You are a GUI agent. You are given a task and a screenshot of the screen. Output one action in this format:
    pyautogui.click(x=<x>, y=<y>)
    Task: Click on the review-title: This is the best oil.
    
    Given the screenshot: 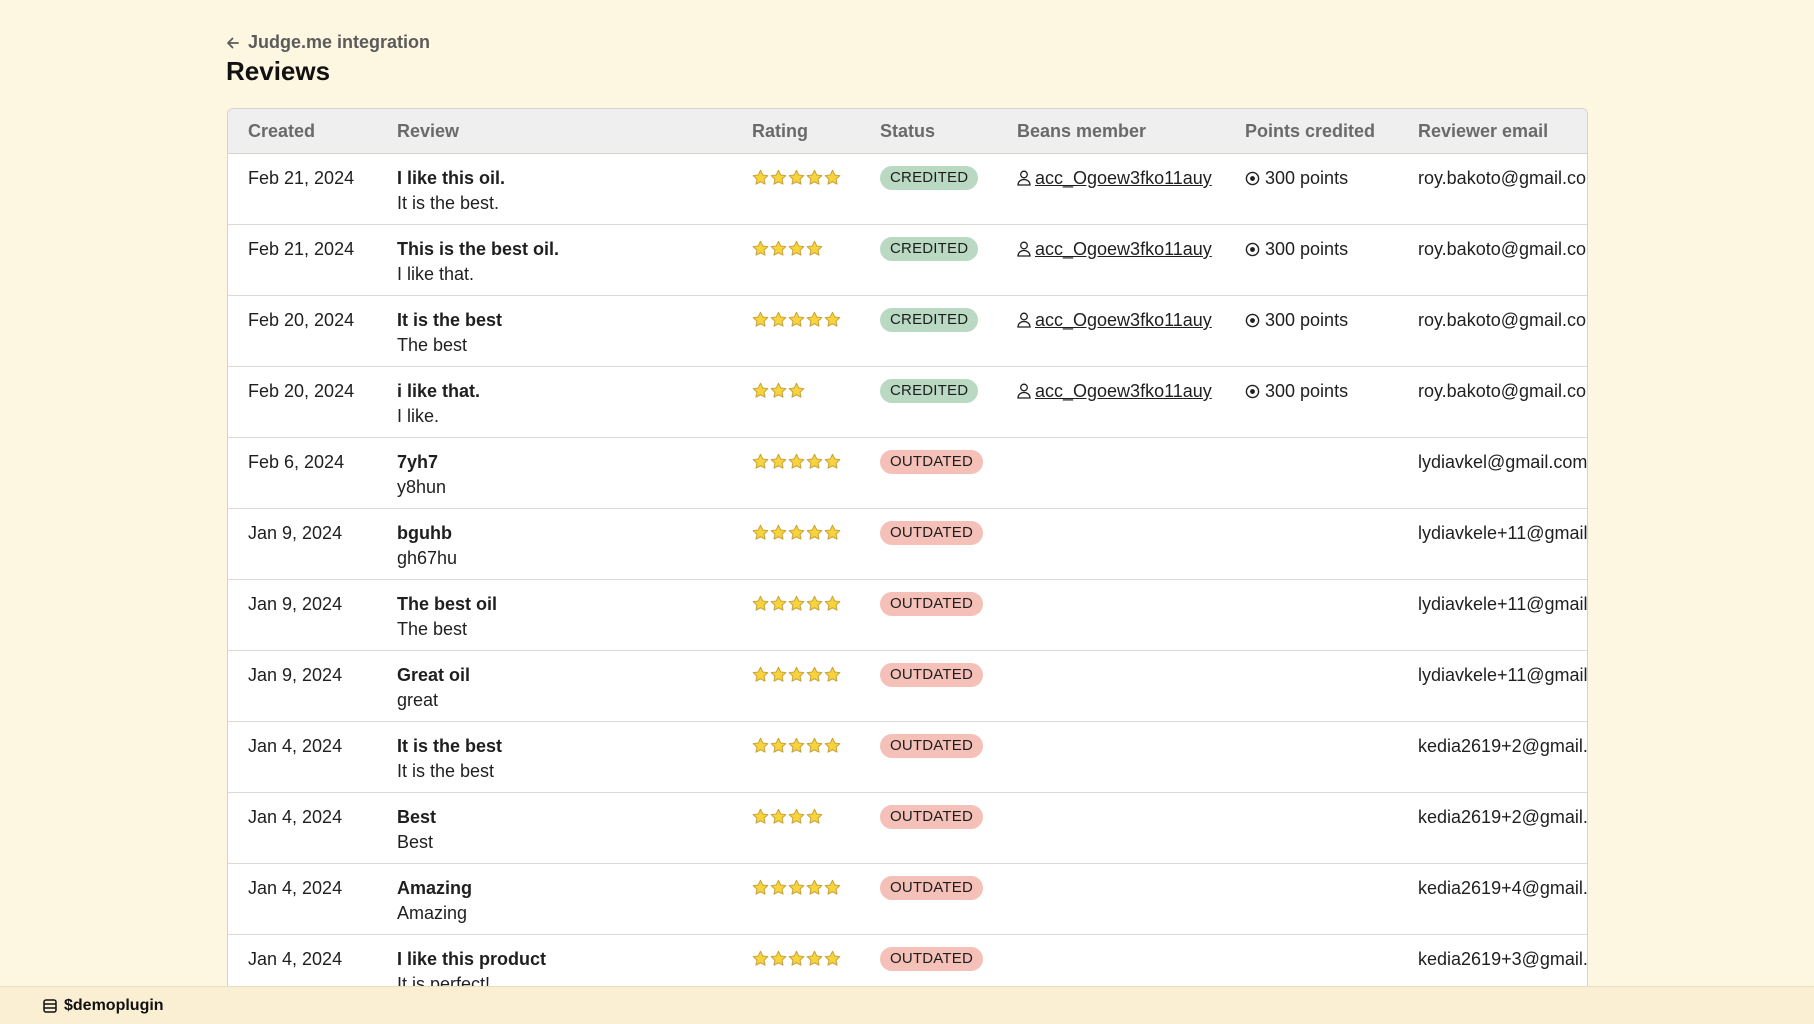 What is the action you would take?
    pyautogui.click(x=478, y=249)
    